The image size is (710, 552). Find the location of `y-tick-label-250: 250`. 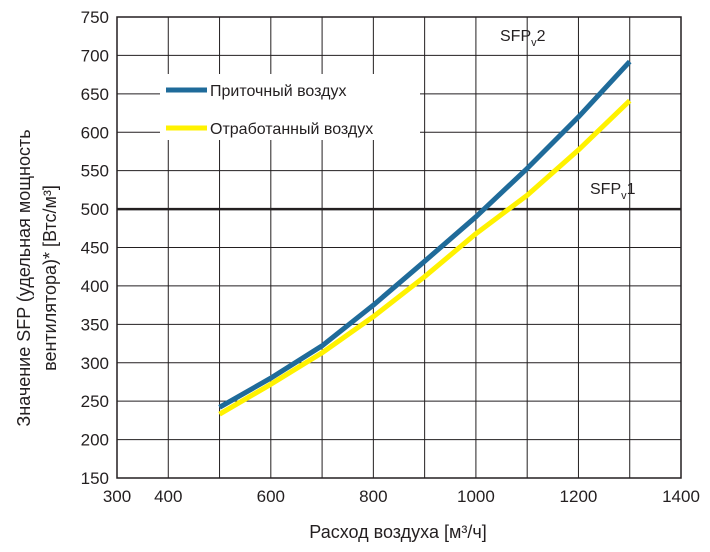

y-tick-label-250: 250 is located at coordinates (95, 401).